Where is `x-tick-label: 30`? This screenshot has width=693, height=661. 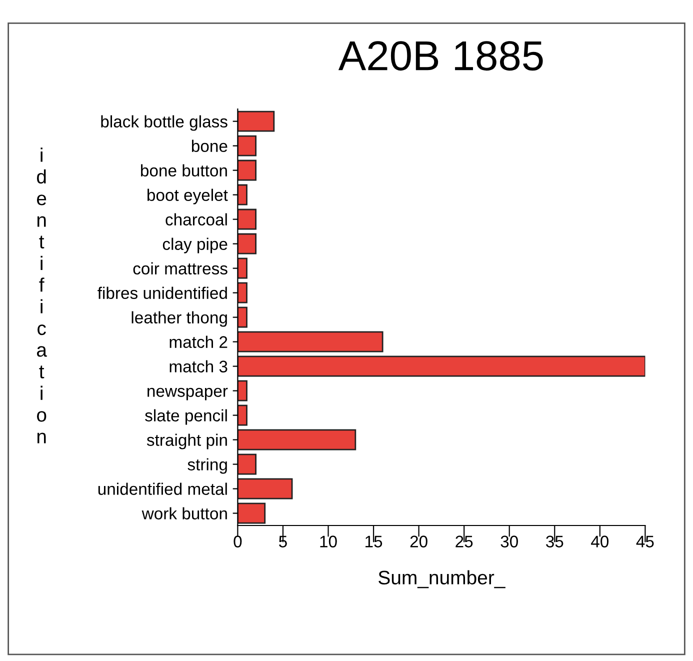
x-tick-label: 30 is located at coordinates (509, 542).